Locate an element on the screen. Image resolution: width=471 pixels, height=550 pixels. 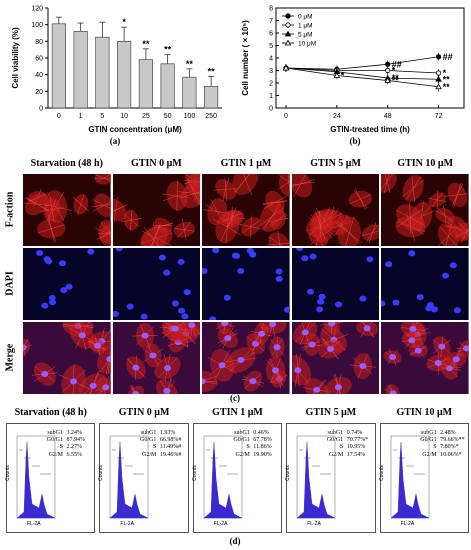
phase-stat-G0G1: G0/G1 66.98%# is located at coordinates (161, 440).